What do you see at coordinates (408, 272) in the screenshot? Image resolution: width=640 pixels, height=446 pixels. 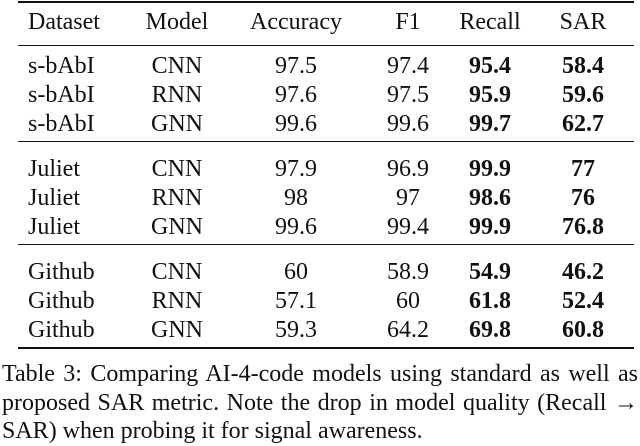 I see `table-cell: 58.9` at bounding box center [408, 272].